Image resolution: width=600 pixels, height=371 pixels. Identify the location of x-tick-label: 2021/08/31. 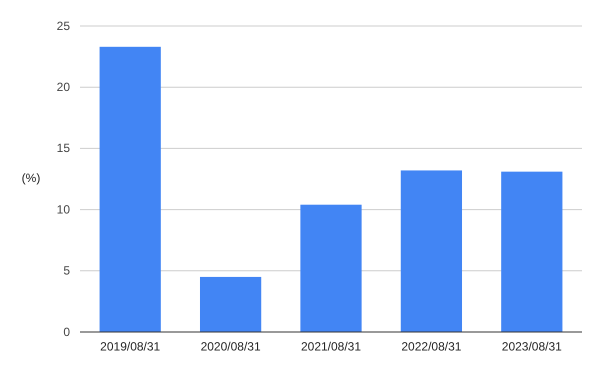
(331, 347).